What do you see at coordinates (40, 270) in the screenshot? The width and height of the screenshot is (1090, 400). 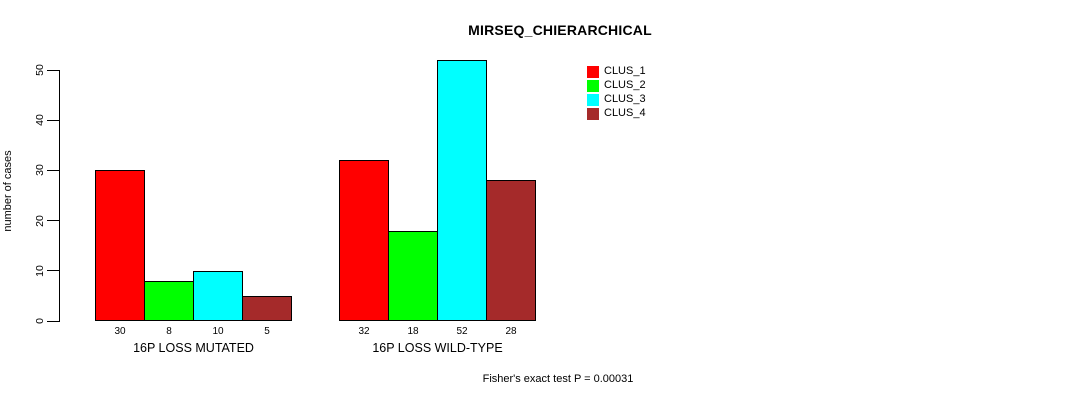 I see `y-axis-tick-label: 10` at bounding box center [40, 270].